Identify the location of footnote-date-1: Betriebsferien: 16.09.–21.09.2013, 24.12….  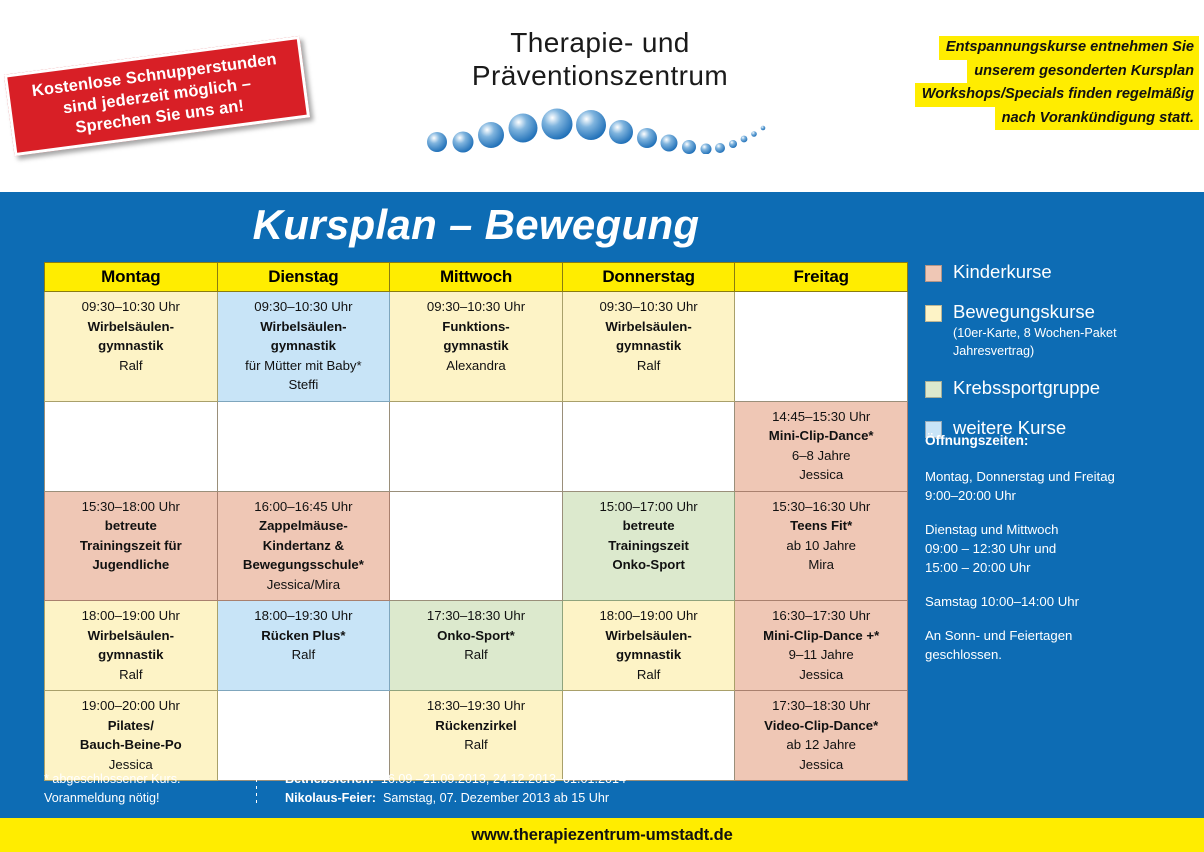
(455, 779).